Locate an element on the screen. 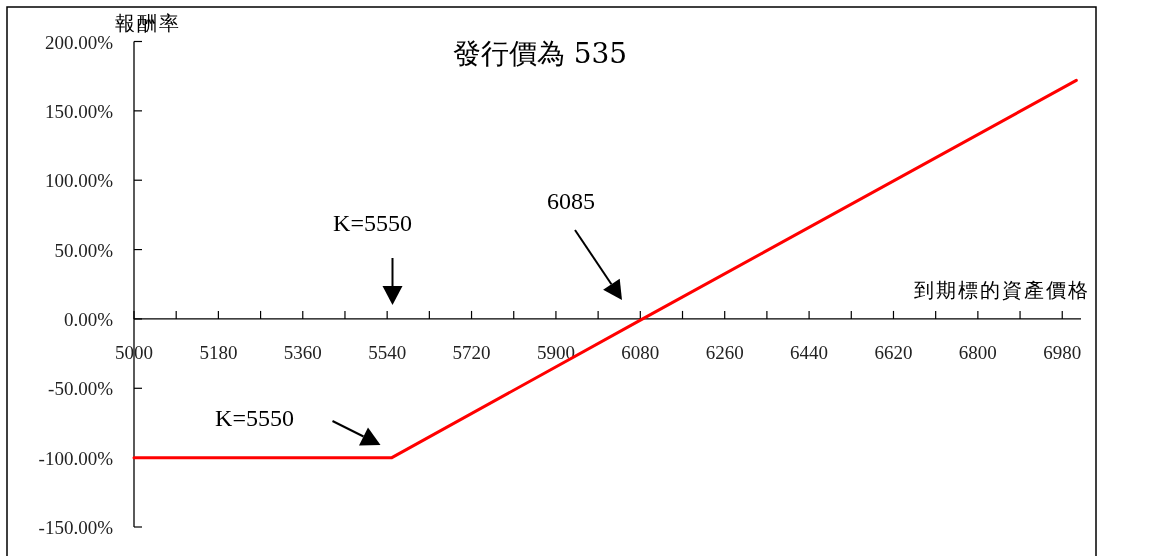 This screenshot has width=1149, height=556. x-tick-label: 6980 is located at coordinates (1062, 352).